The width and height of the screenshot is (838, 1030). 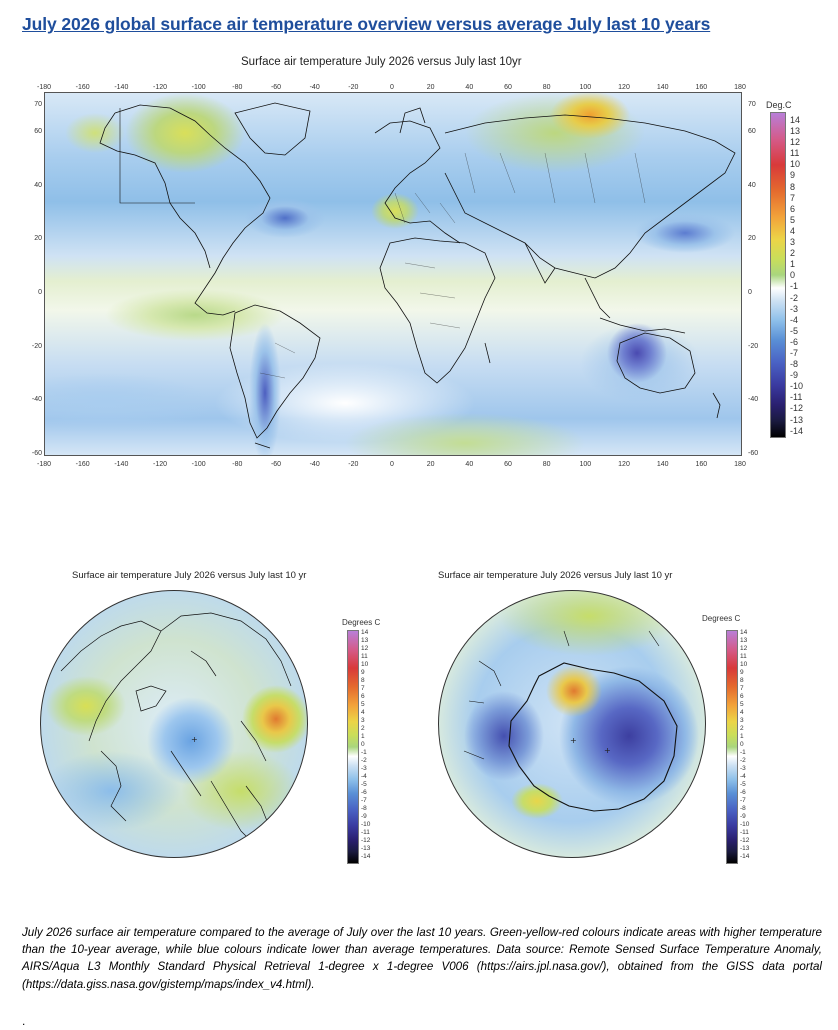 I want to click on south-colorbar-title: Degrees C, so click(x=721, y=618).